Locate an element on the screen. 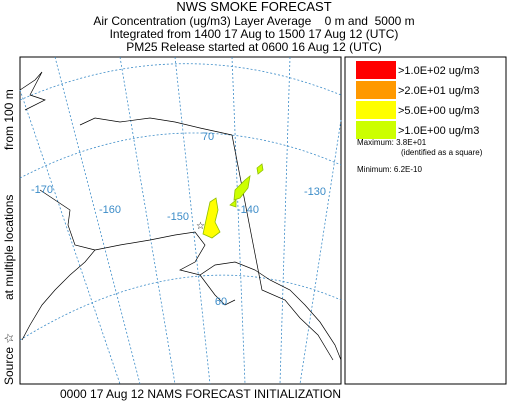 This screenshot has width=509, height=402. graticule-label: -150 is located at coordinates (178, 217).